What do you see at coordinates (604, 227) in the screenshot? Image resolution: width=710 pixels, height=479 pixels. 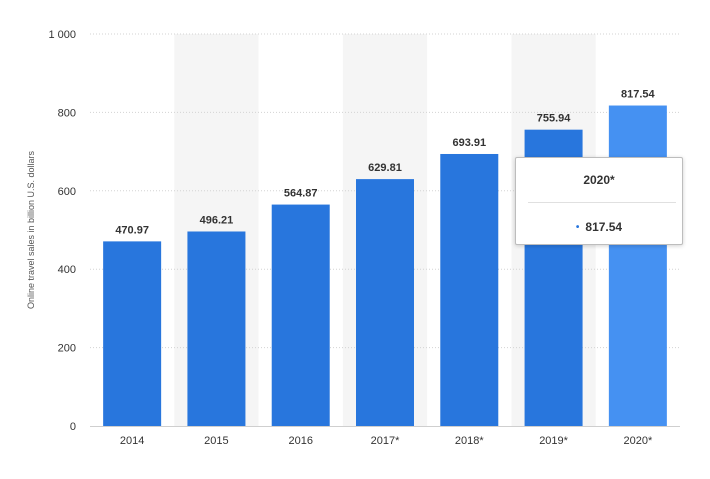 I see `tooltip-value: 817.54` at bounding box center [604, 227].